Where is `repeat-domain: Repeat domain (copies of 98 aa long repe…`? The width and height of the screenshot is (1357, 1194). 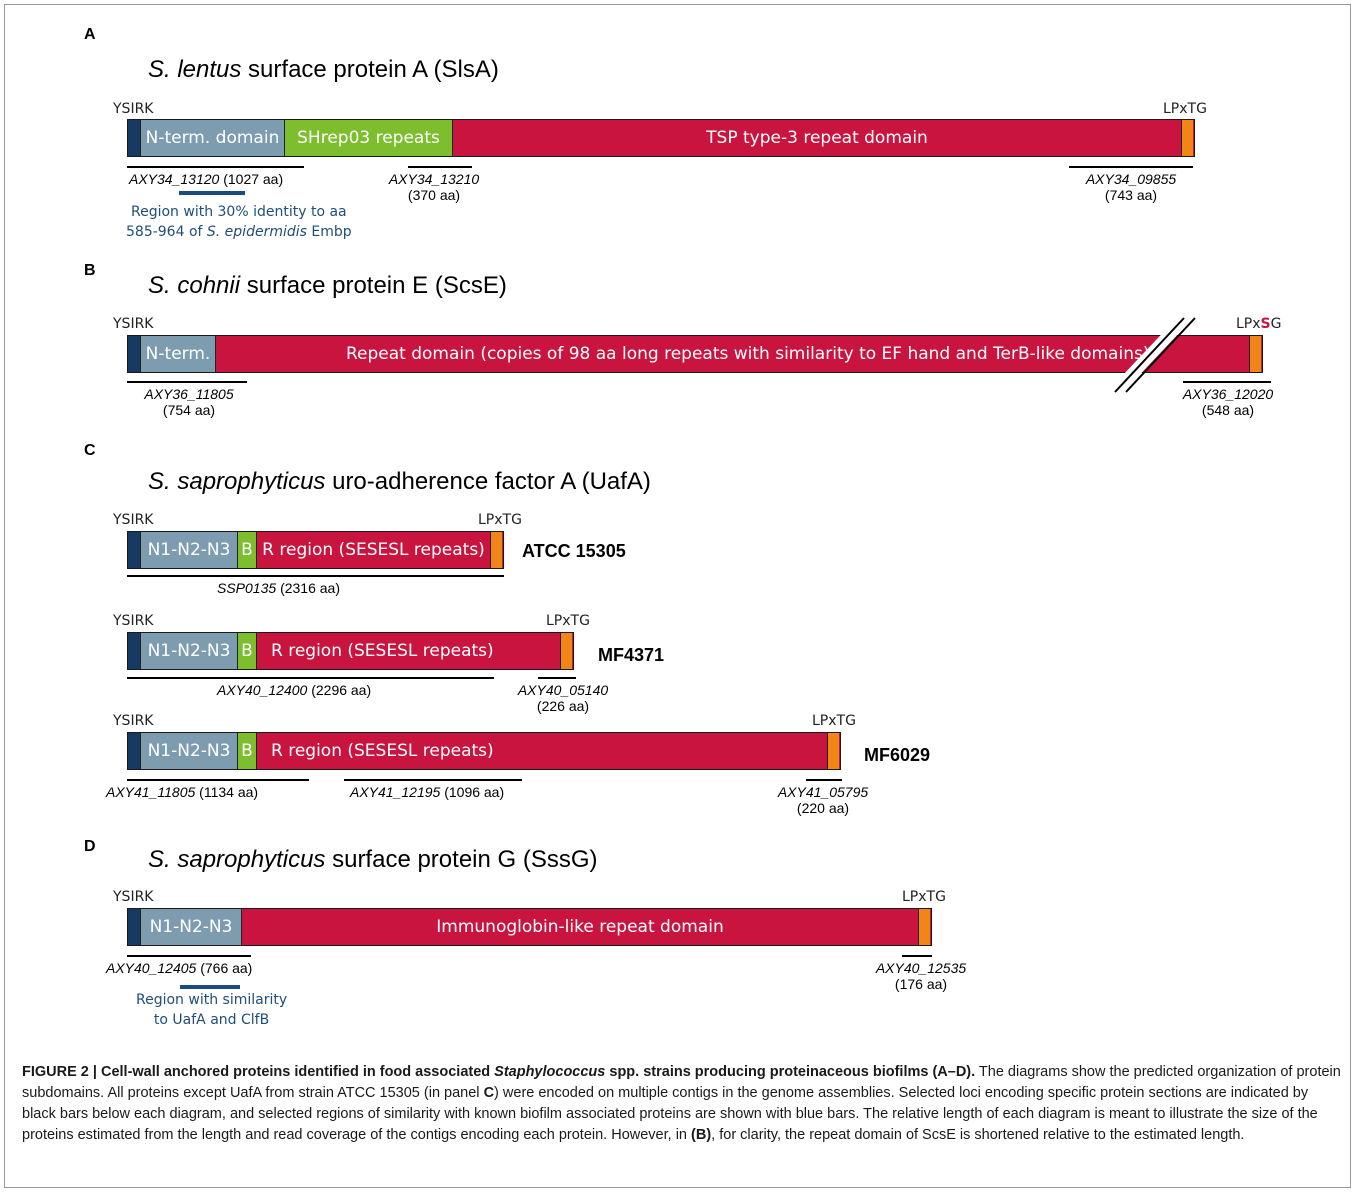
repeat-domain: Repeat domain (copies of 98 aa long repe… is located at coordinates (732, 354).